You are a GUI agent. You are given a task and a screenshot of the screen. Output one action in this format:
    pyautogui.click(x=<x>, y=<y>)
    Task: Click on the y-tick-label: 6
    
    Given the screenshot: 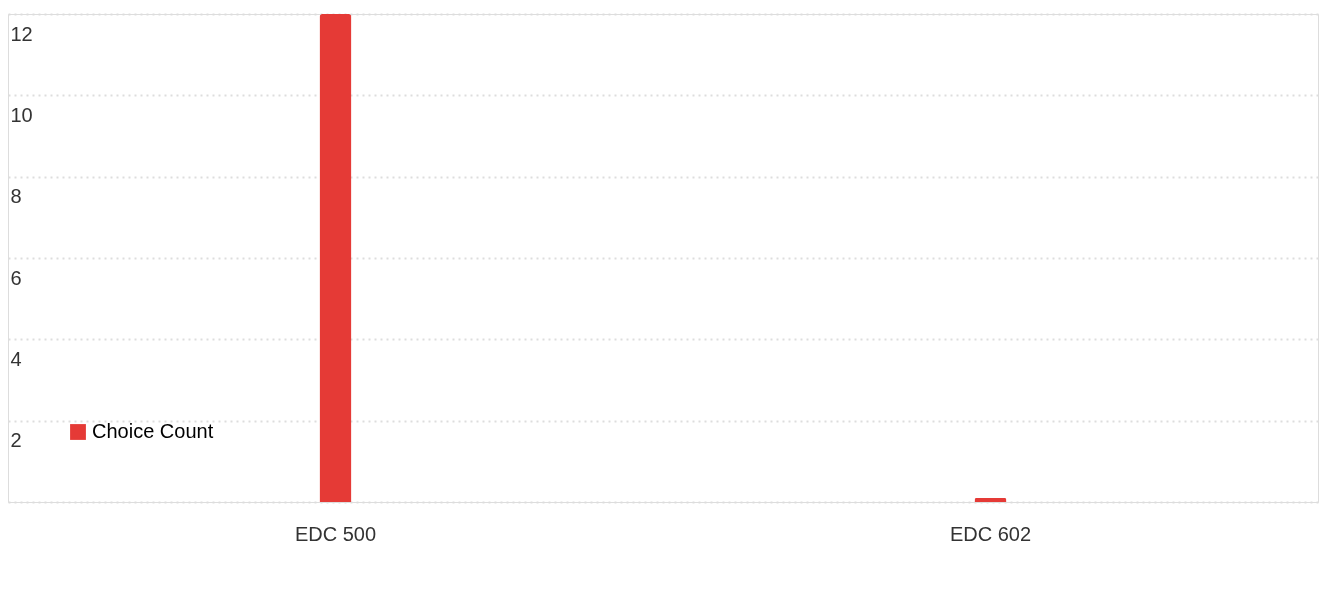 What is the action you would take?
    pyautogui.click(x=16, y=277)
    